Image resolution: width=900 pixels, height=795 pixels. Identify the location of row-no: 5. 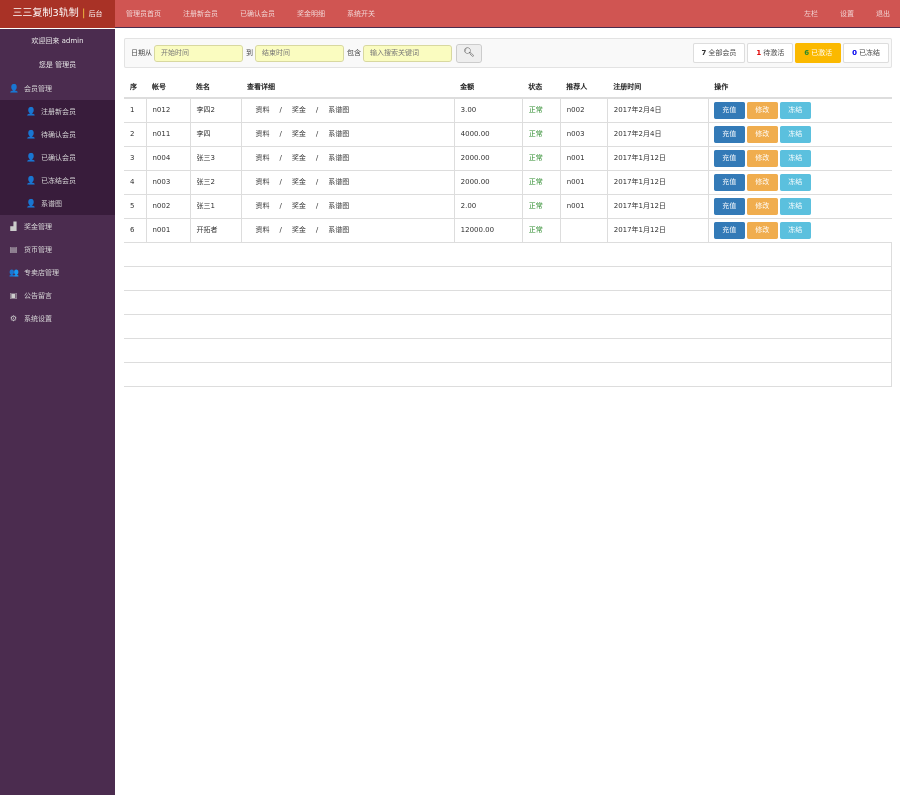
(135, 205).